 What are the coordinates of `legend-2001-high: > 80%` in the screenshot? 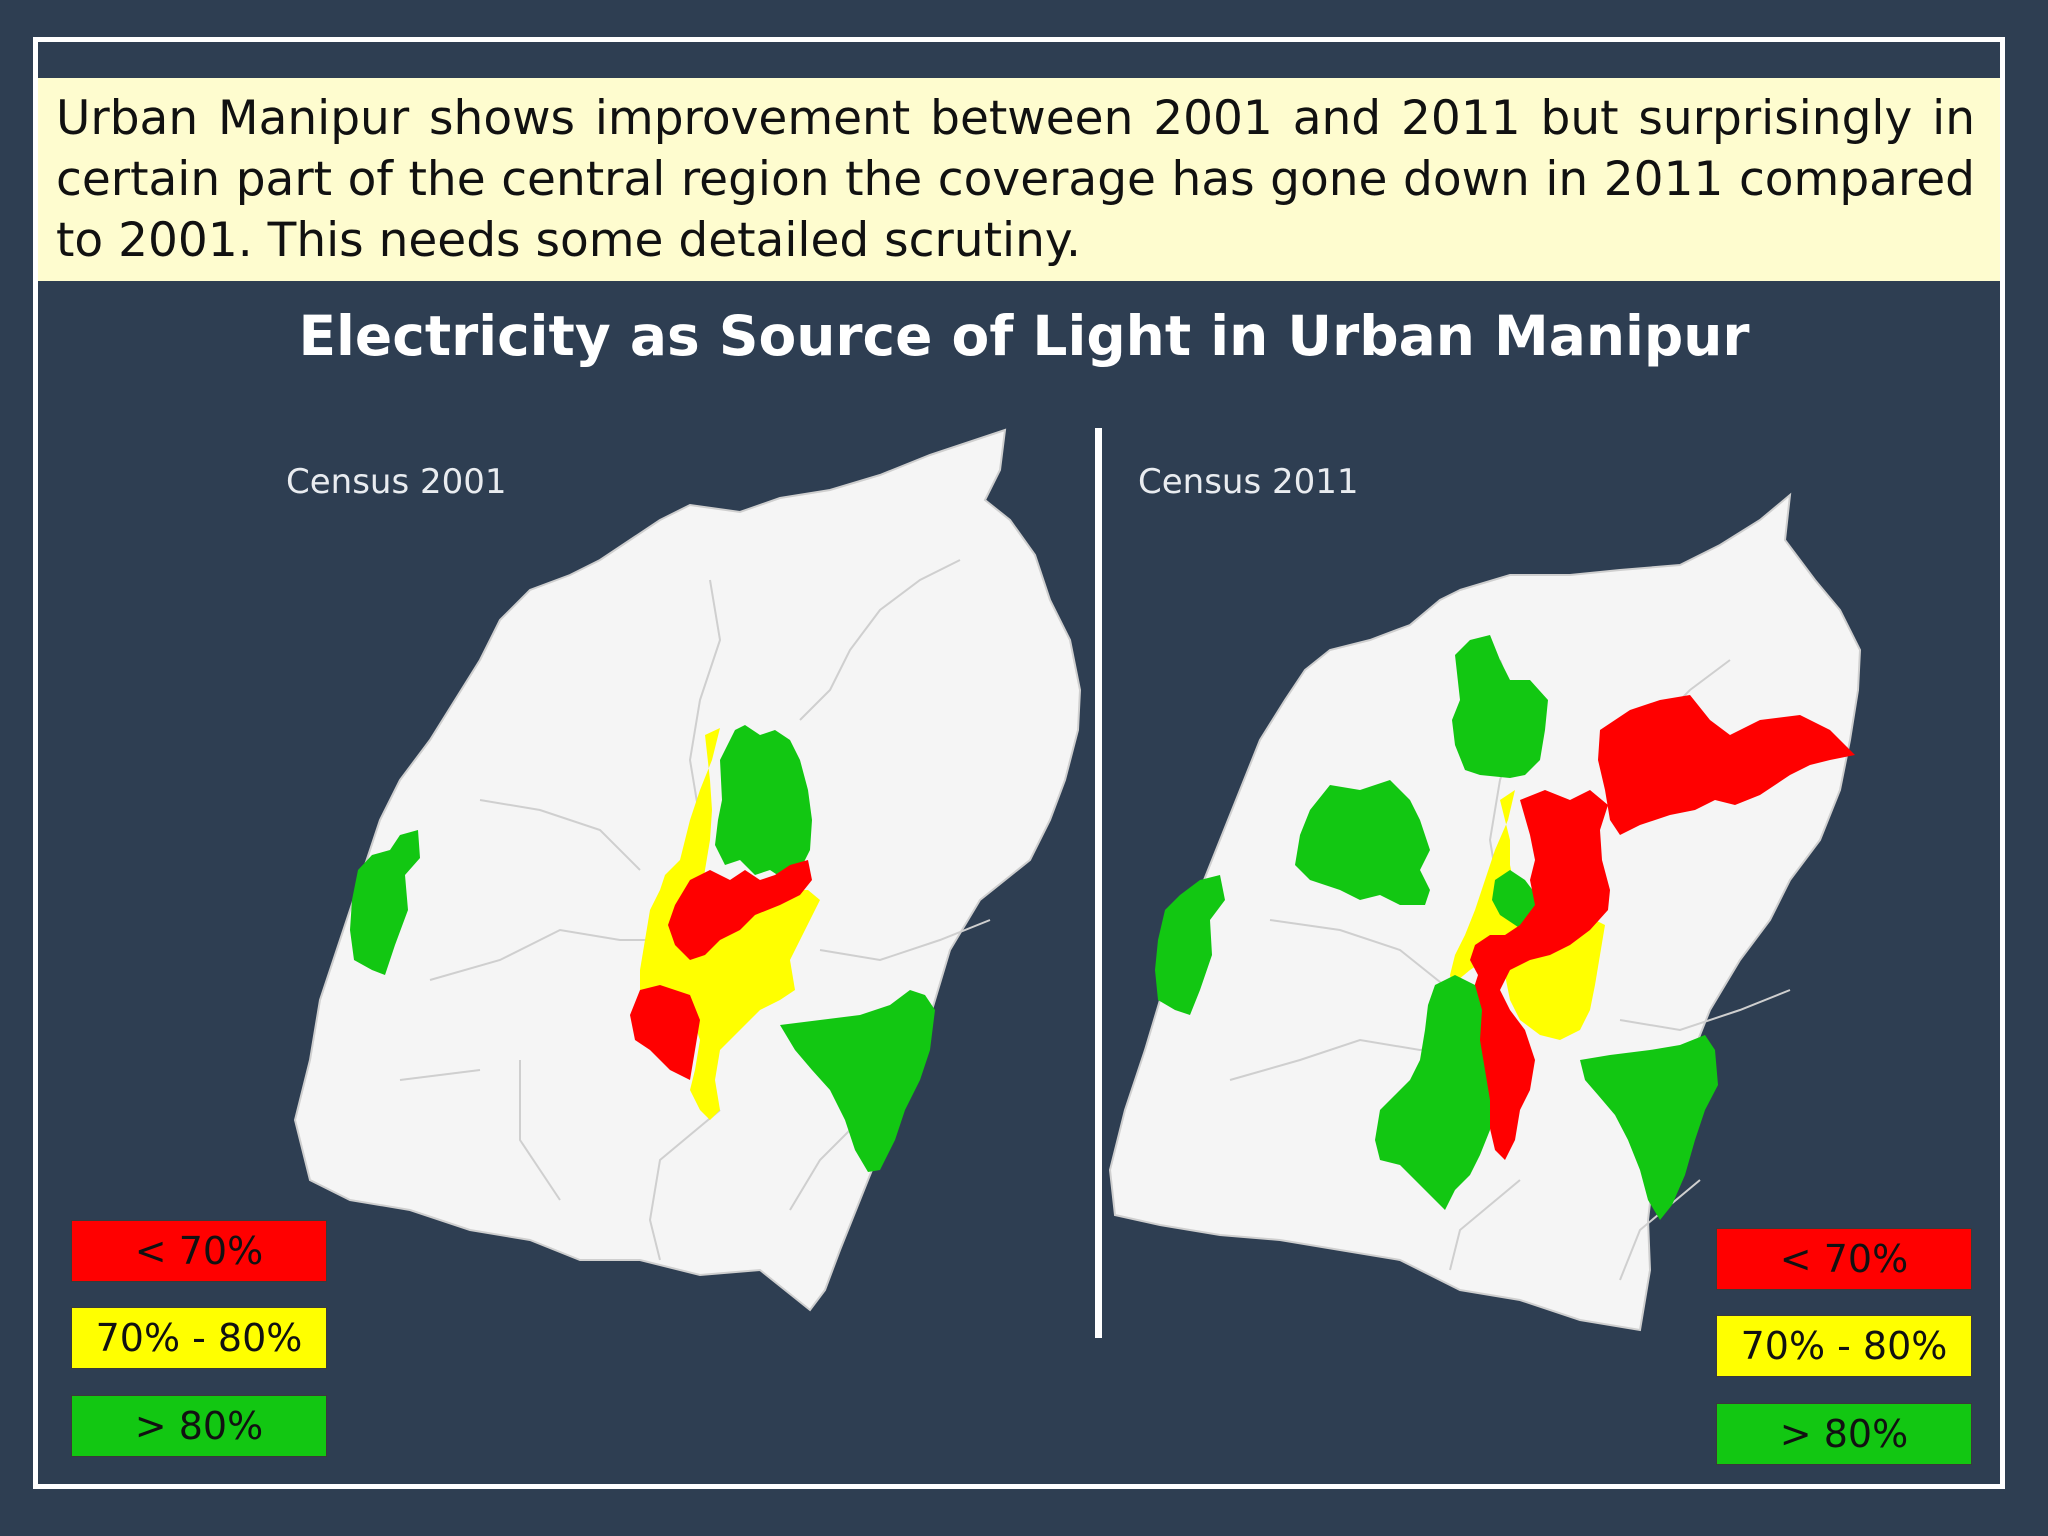 It's located at (199, 1426).